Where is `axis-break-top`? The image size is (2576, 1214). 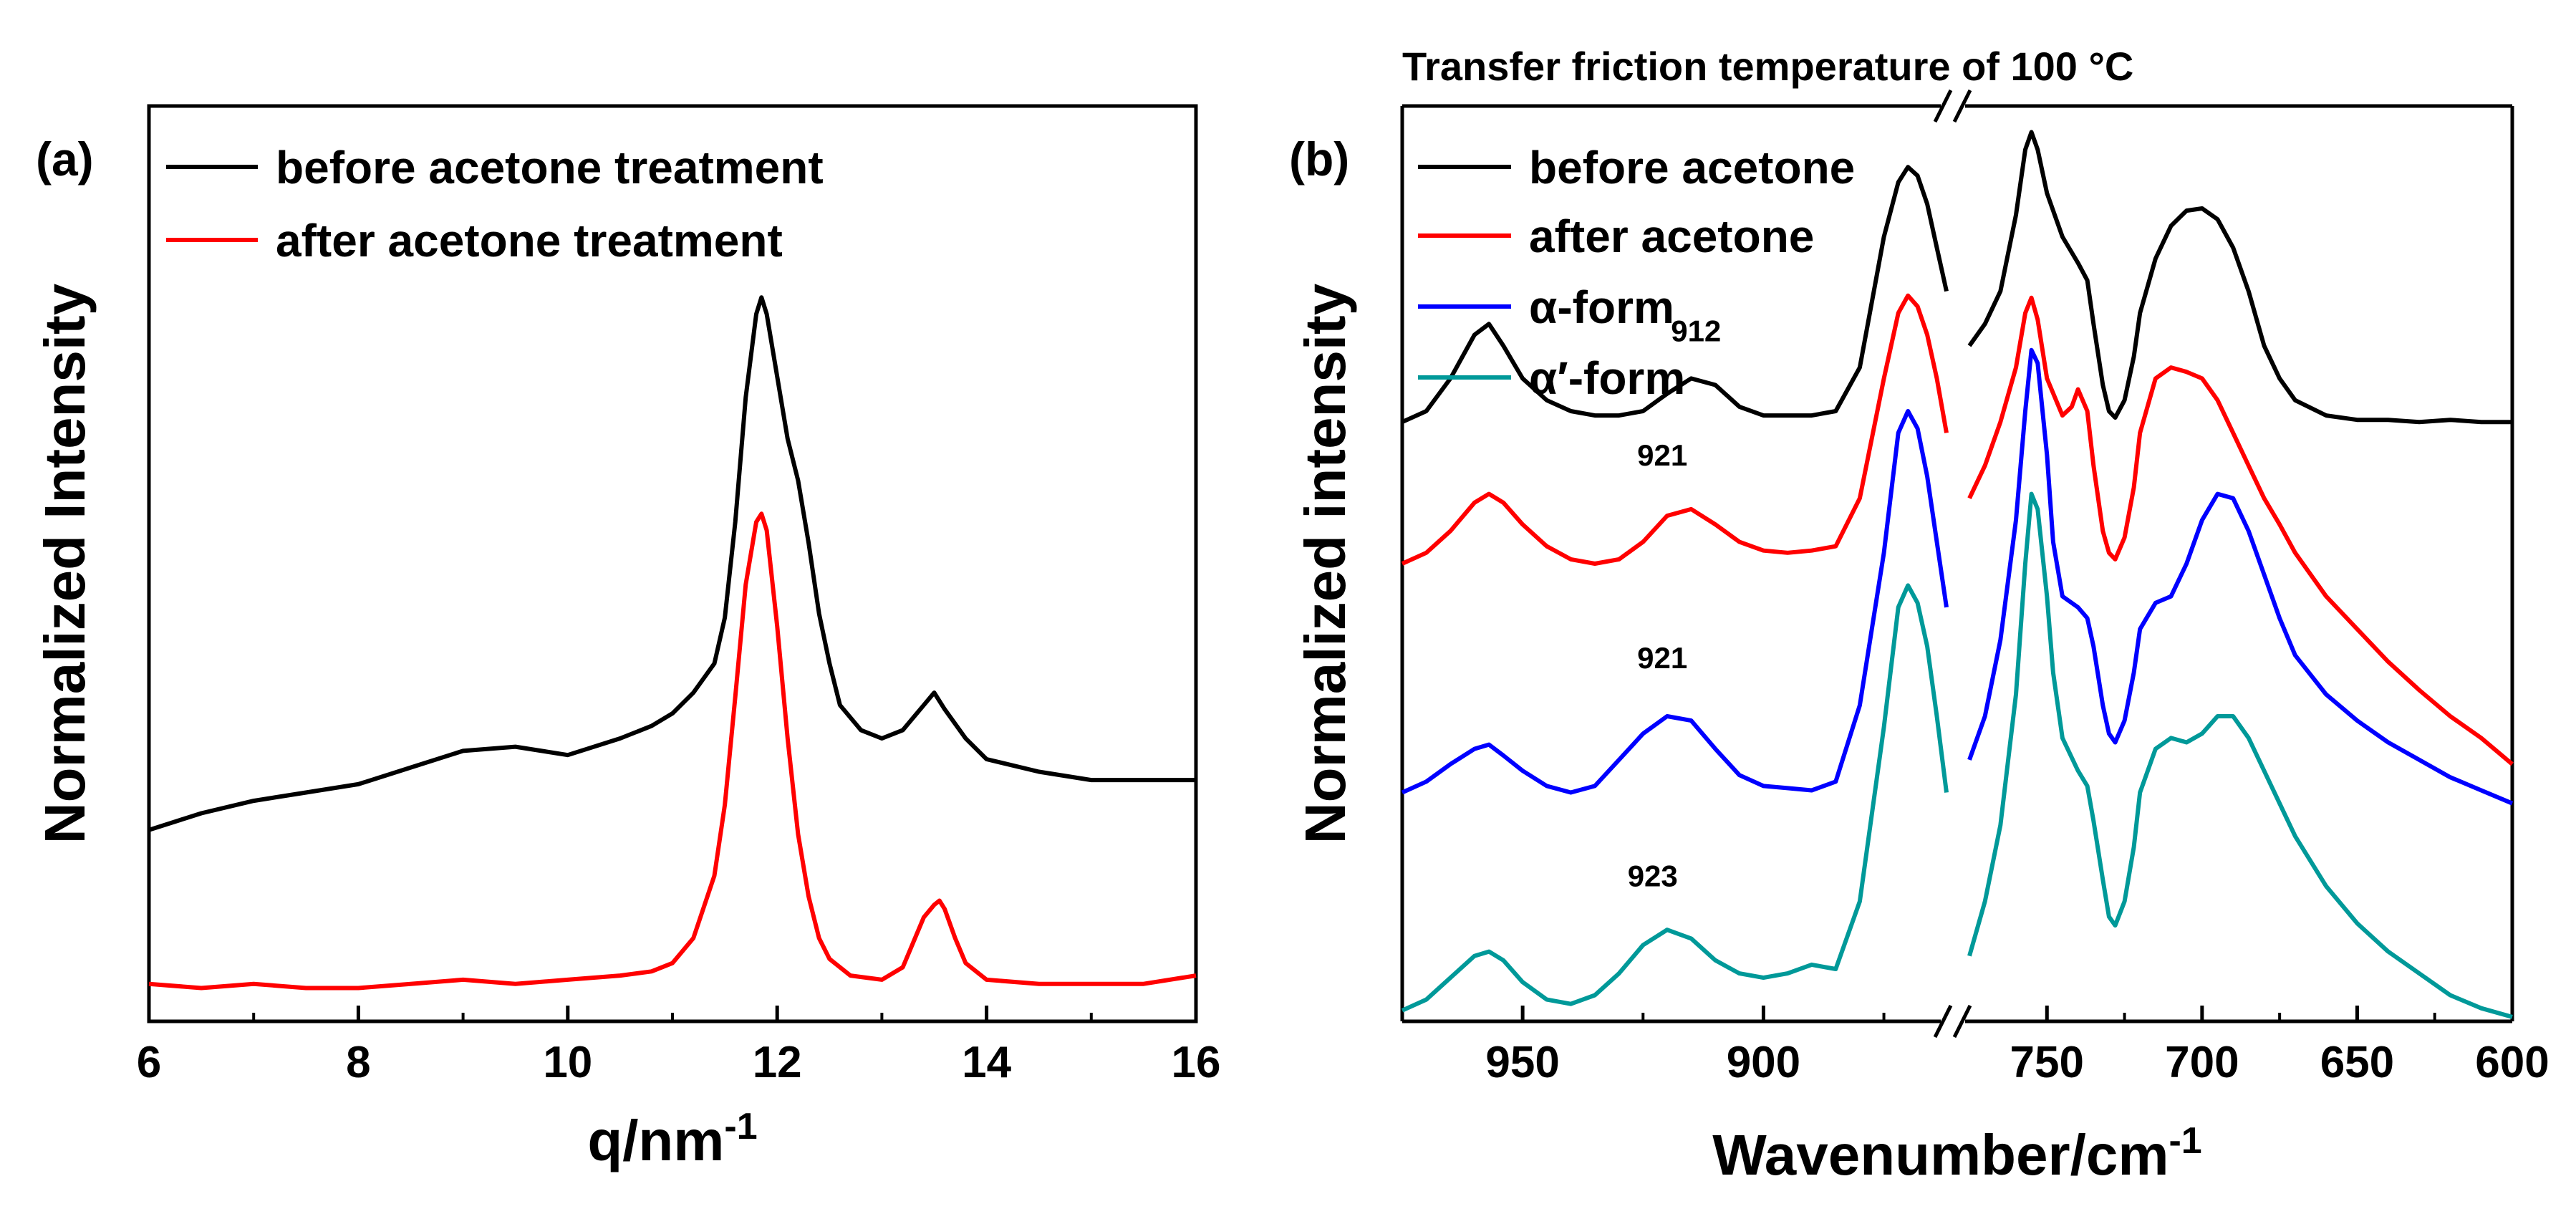 axis-break-top is located at coordinates (1952, 106).